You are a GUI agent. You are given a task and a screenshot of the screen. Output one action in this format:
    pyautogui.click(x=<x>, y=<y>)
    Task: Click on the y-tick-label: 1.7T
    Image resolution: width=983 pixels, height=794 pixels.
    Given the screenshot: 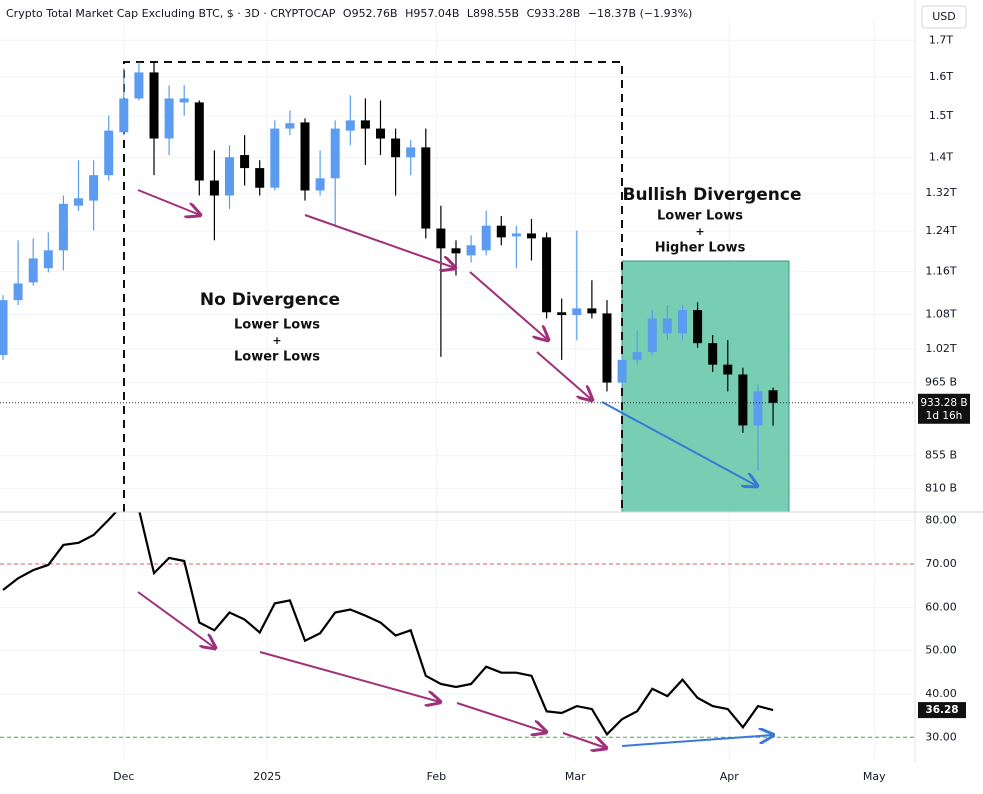 What is the action you would take?
    pyautogui.click(x=941, y=39)
    